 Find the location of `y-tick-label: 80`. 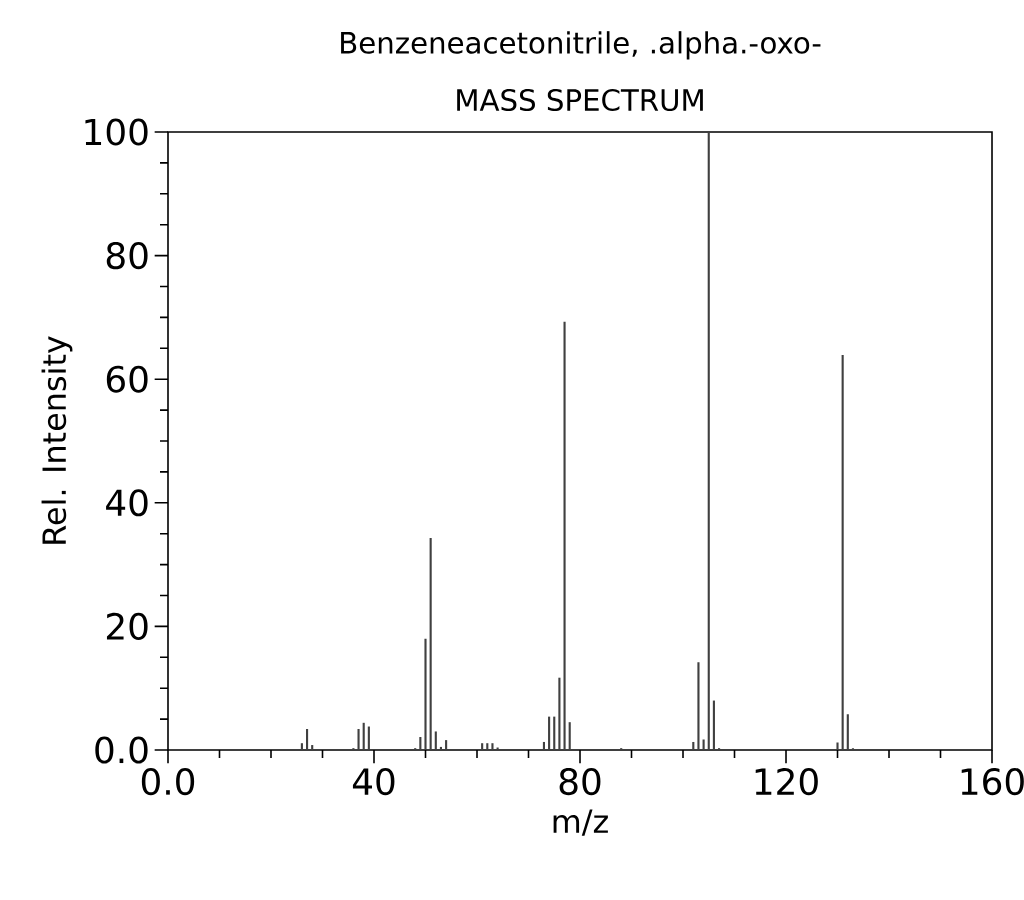

y-tick-label: 80 is located at coordinates (127, 256).